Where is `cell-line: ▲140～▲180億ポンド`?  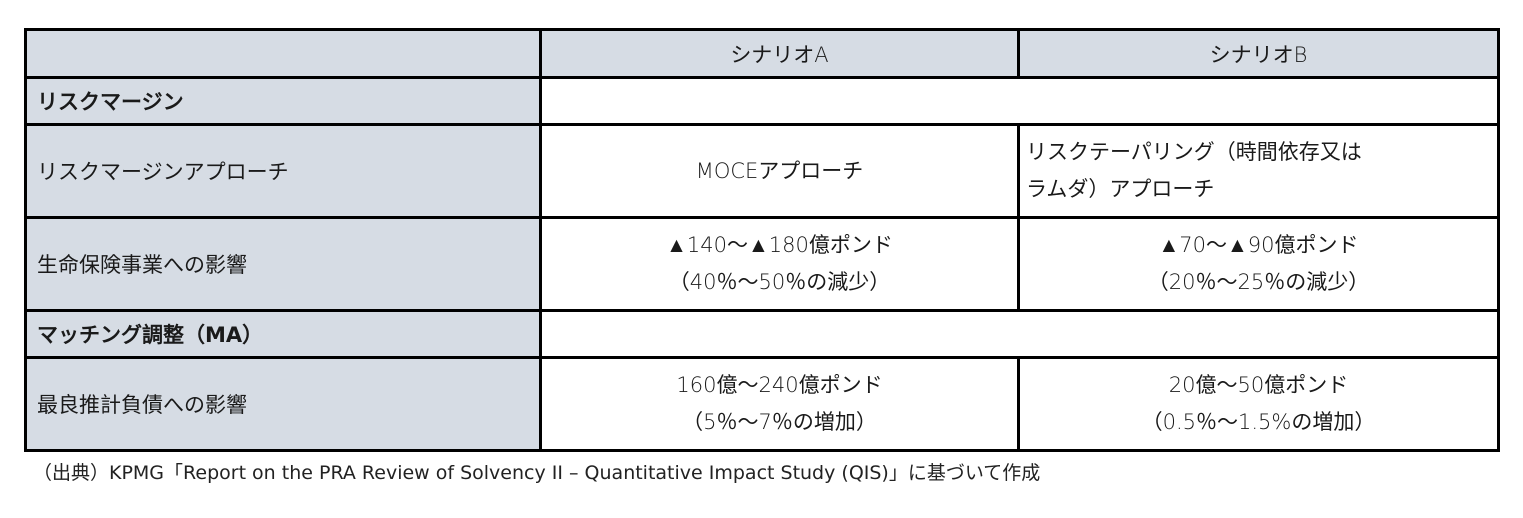 cell-line: ▲140～▲180億ポンド is located at coordinates (779, 245).